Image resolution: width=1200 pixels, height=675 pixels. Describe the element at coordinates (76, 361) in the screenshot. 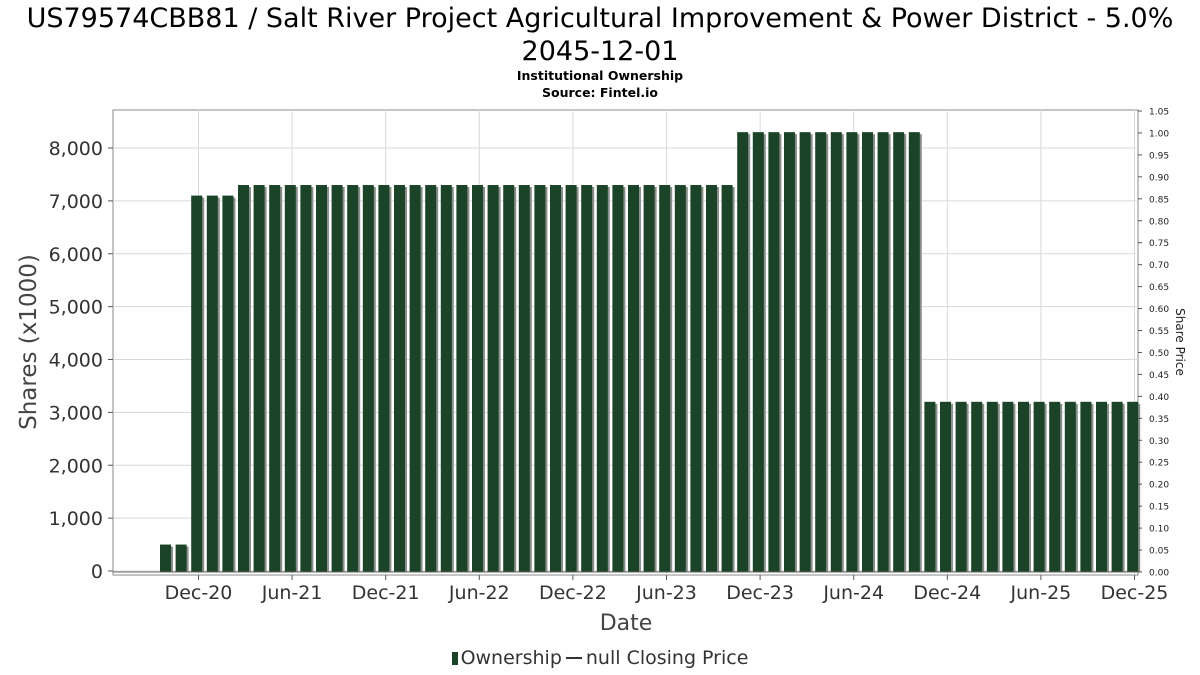

I see `y-tick-label: 4,000` at that location.